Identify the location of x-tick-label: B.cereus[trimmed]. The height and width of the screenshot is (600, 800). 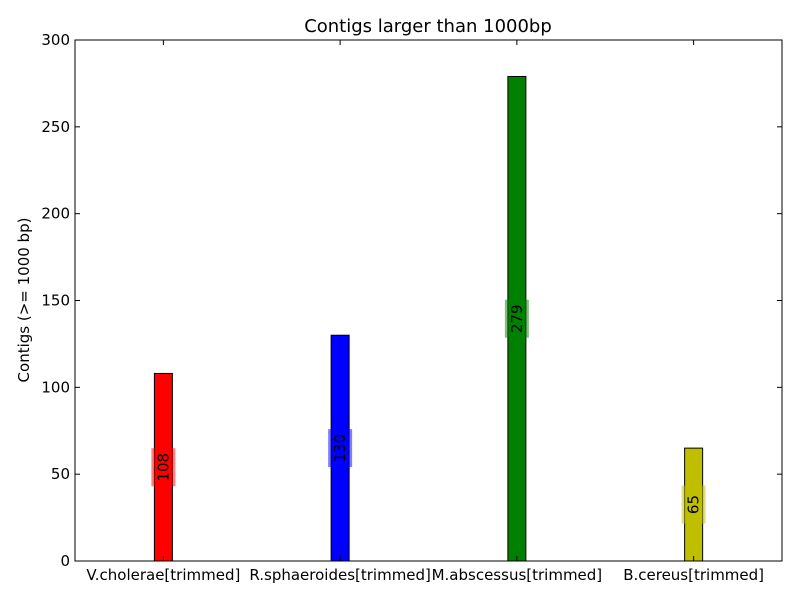
(693, 575).